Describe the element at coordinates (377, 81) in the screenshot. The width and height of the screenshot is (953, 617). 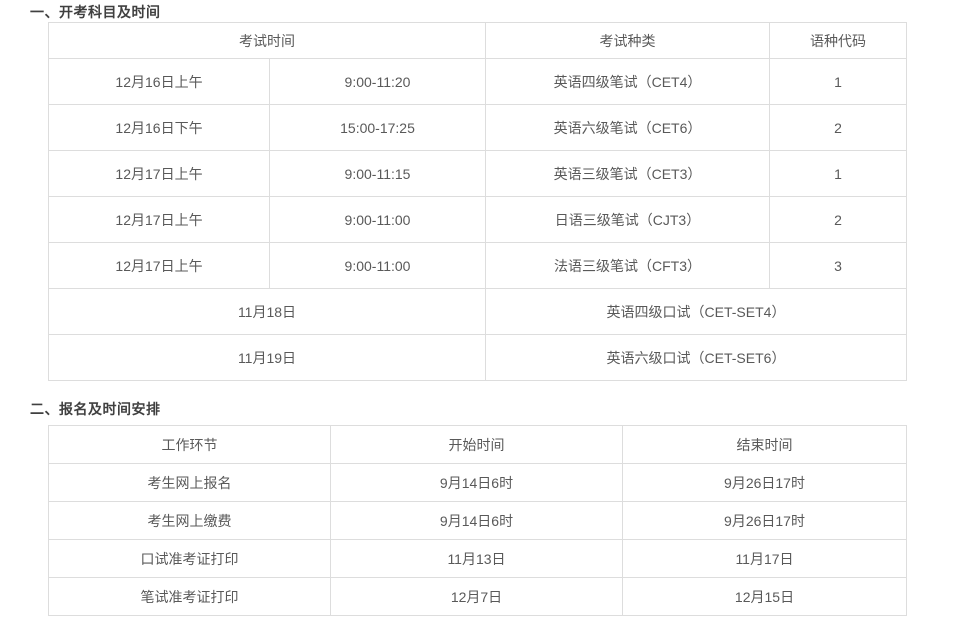
I see `exam-time: 9:00-11:20` at that location.